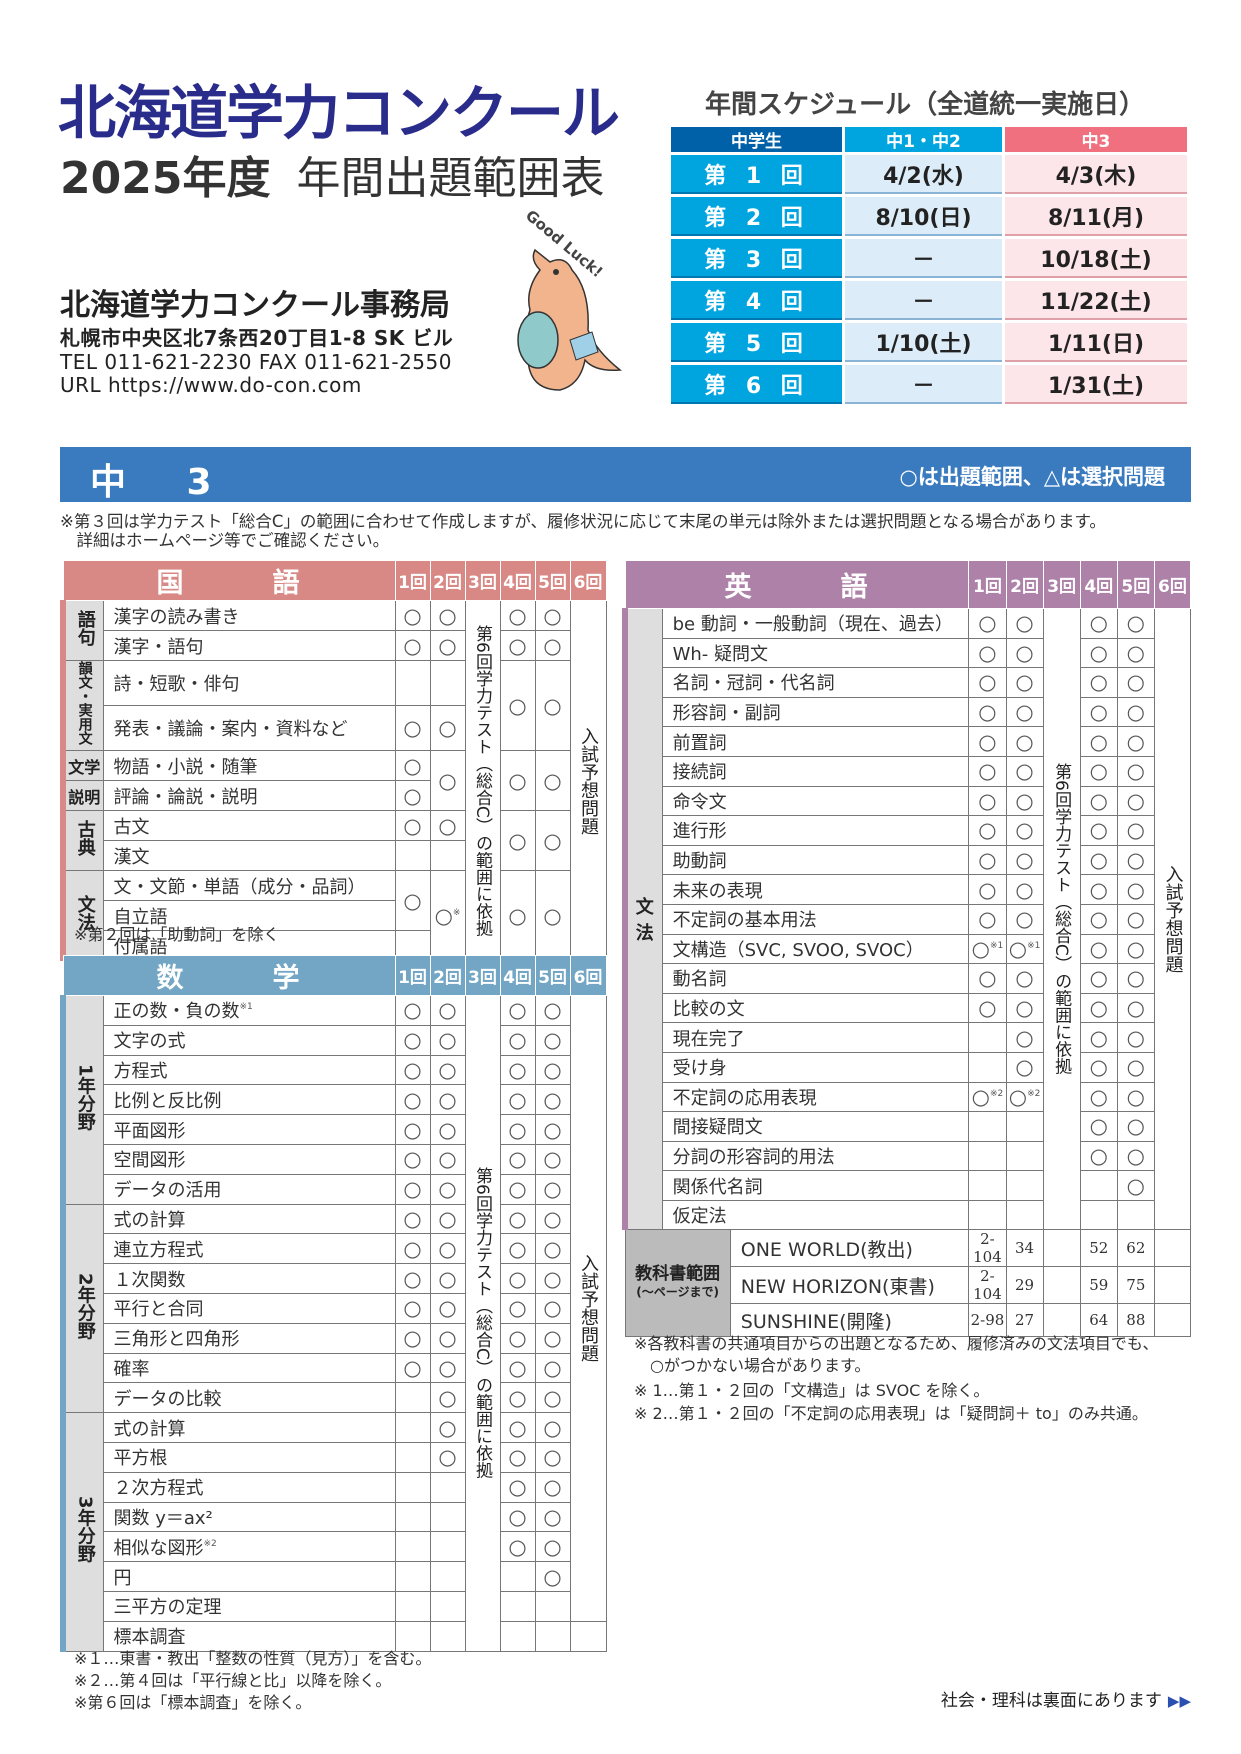 Image resolution: width=1241 pixels, height=1754 pixels. I want to click on table-row: 比例と反比例 ○ ○ ○ ○, so click(334, 1100).